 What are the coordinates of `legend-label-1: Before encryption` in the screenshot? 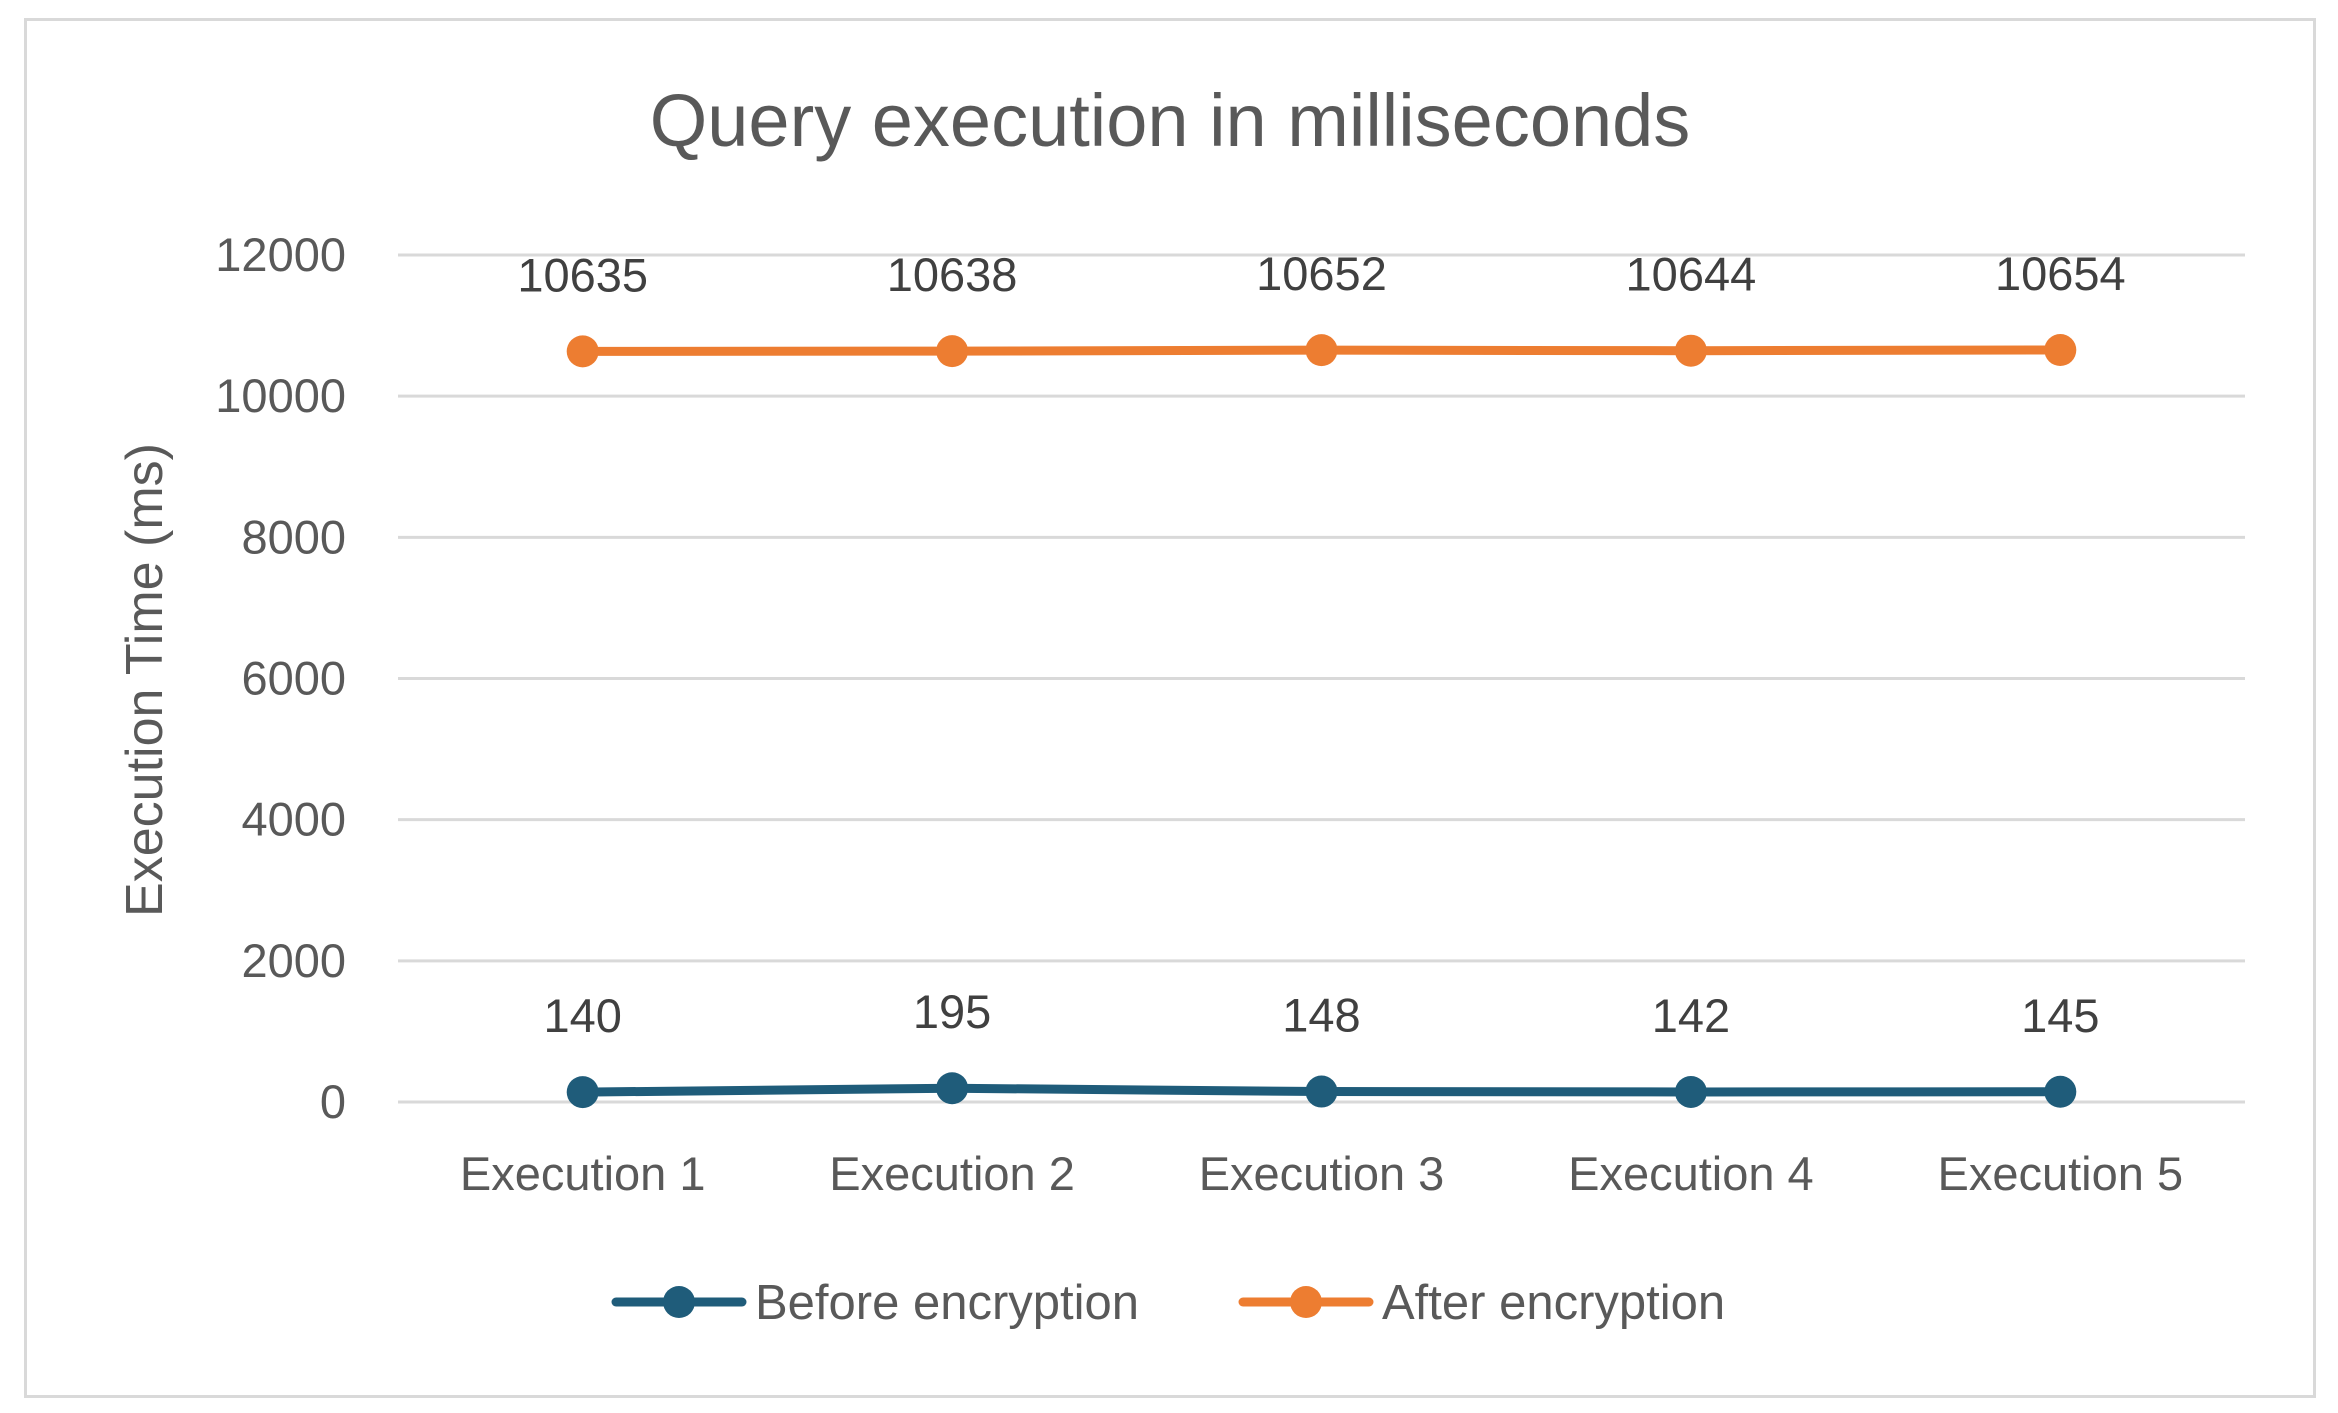 It's located at (947, 1303).